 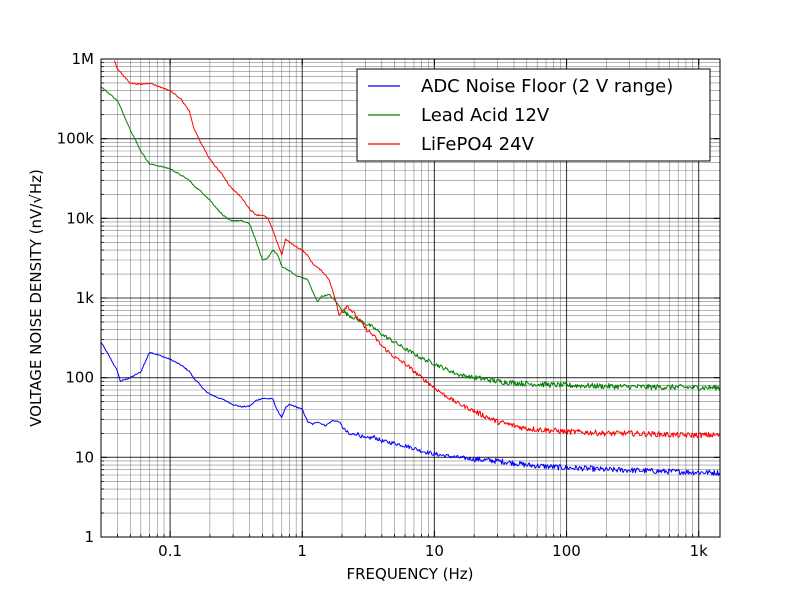 What do you see at coordinates (84, 457) in the screenshot?
I see `y-tick-label: 10` at bounding box center [84, 457].